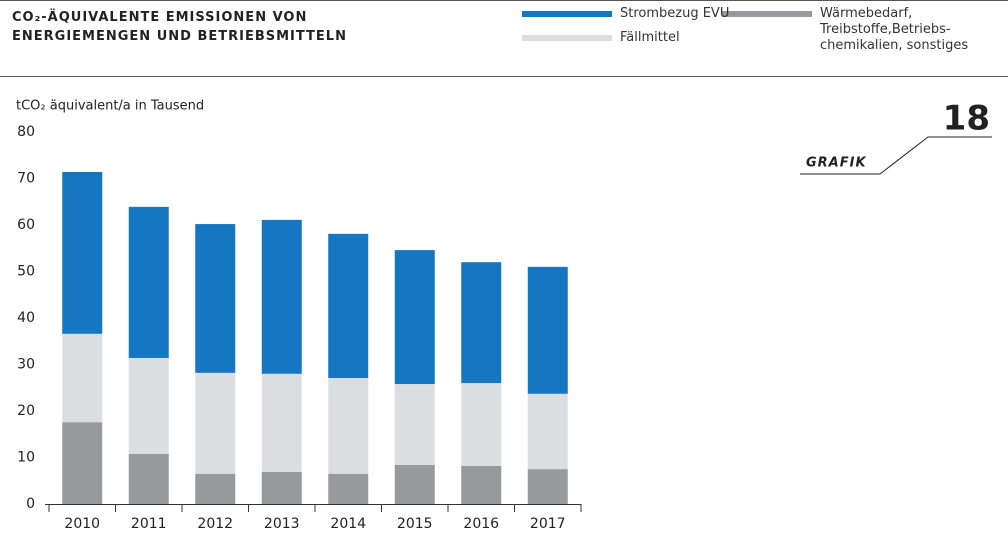  What do you see at coordinates (26, 318) in the screenshot?
I see `y-tick-label: 40` at bounding box center [26, 318].